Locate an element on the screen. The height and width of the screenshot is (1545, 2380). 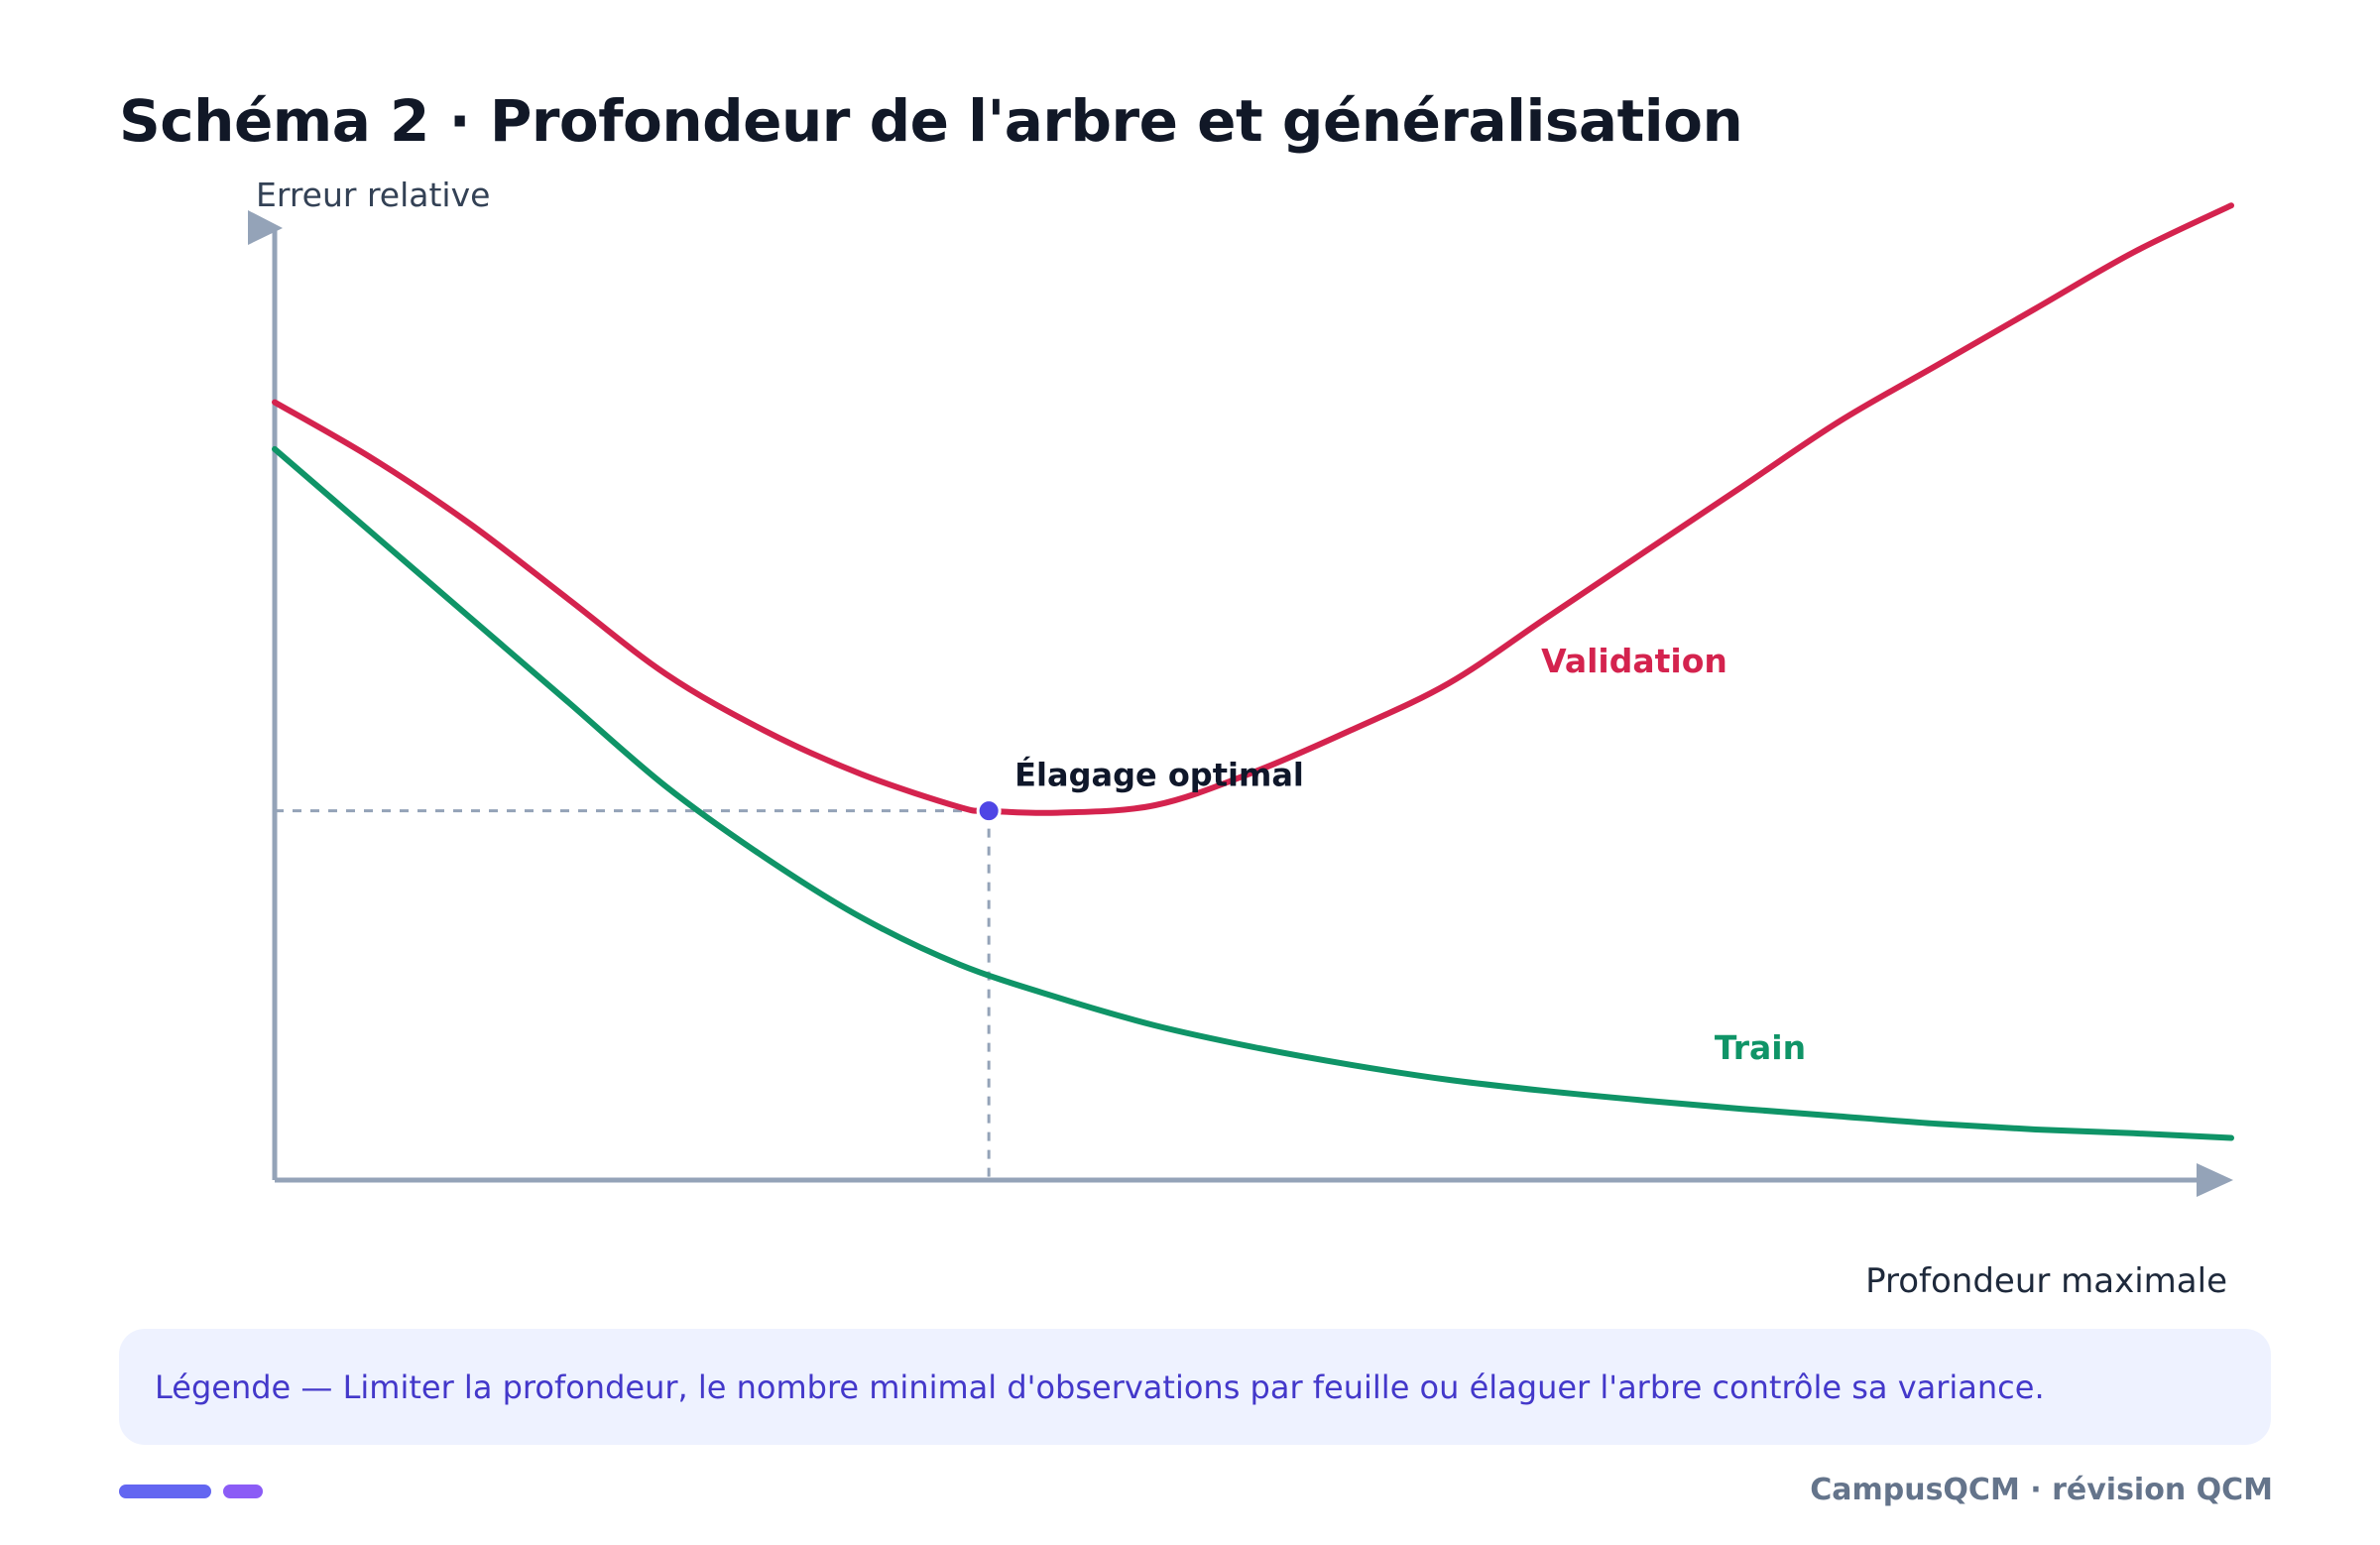
series-label-train: Train is located at coordinates (1760, 1047).